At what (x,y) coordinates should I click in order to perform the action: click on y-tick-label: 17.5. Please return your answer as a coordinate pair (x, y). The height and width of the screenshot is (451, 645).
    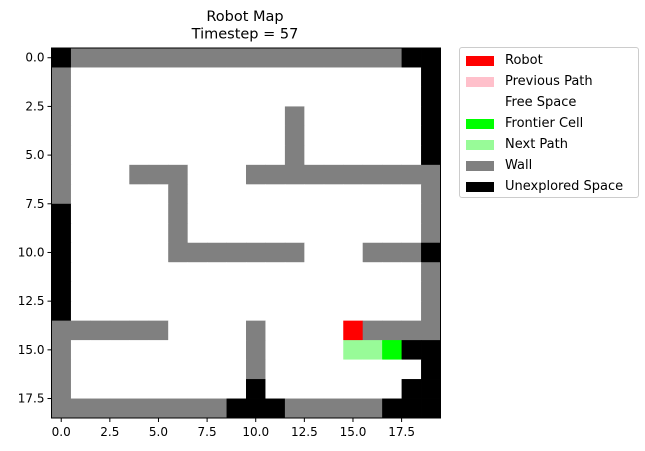
    Looking at the image, I should click on (31, 399).